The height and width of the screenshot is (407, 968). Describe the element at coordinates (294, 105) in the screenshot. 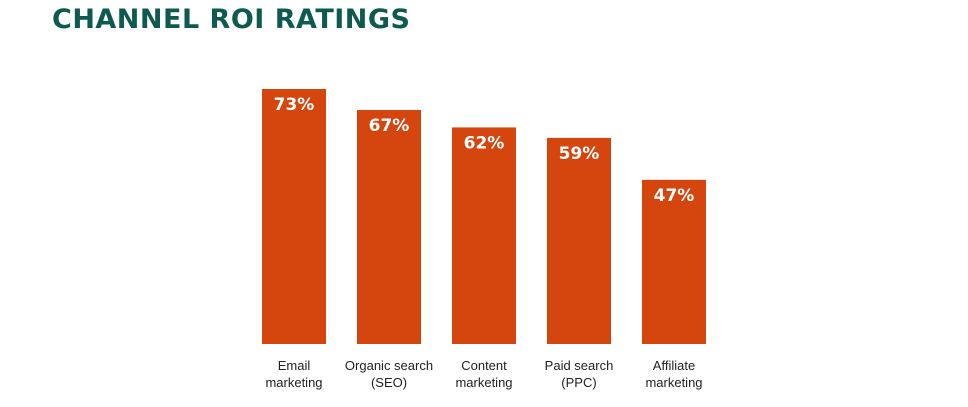

I see `bar-value-label: 73%` at that location.